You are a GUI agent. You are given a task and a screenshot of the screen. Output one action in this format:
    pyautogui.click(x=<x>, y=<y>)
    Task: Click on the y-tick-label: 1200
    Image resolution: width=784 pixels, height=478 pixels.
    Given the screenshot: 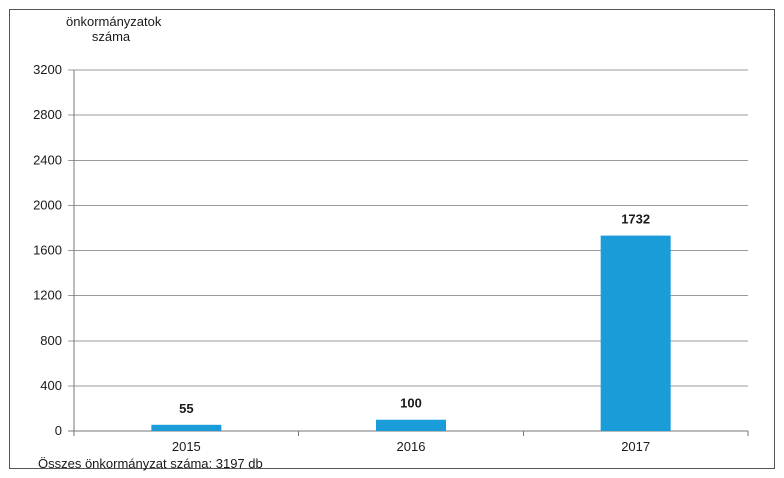 What is the action you would take?
    pyautogui.click(x=47, y=295)
    